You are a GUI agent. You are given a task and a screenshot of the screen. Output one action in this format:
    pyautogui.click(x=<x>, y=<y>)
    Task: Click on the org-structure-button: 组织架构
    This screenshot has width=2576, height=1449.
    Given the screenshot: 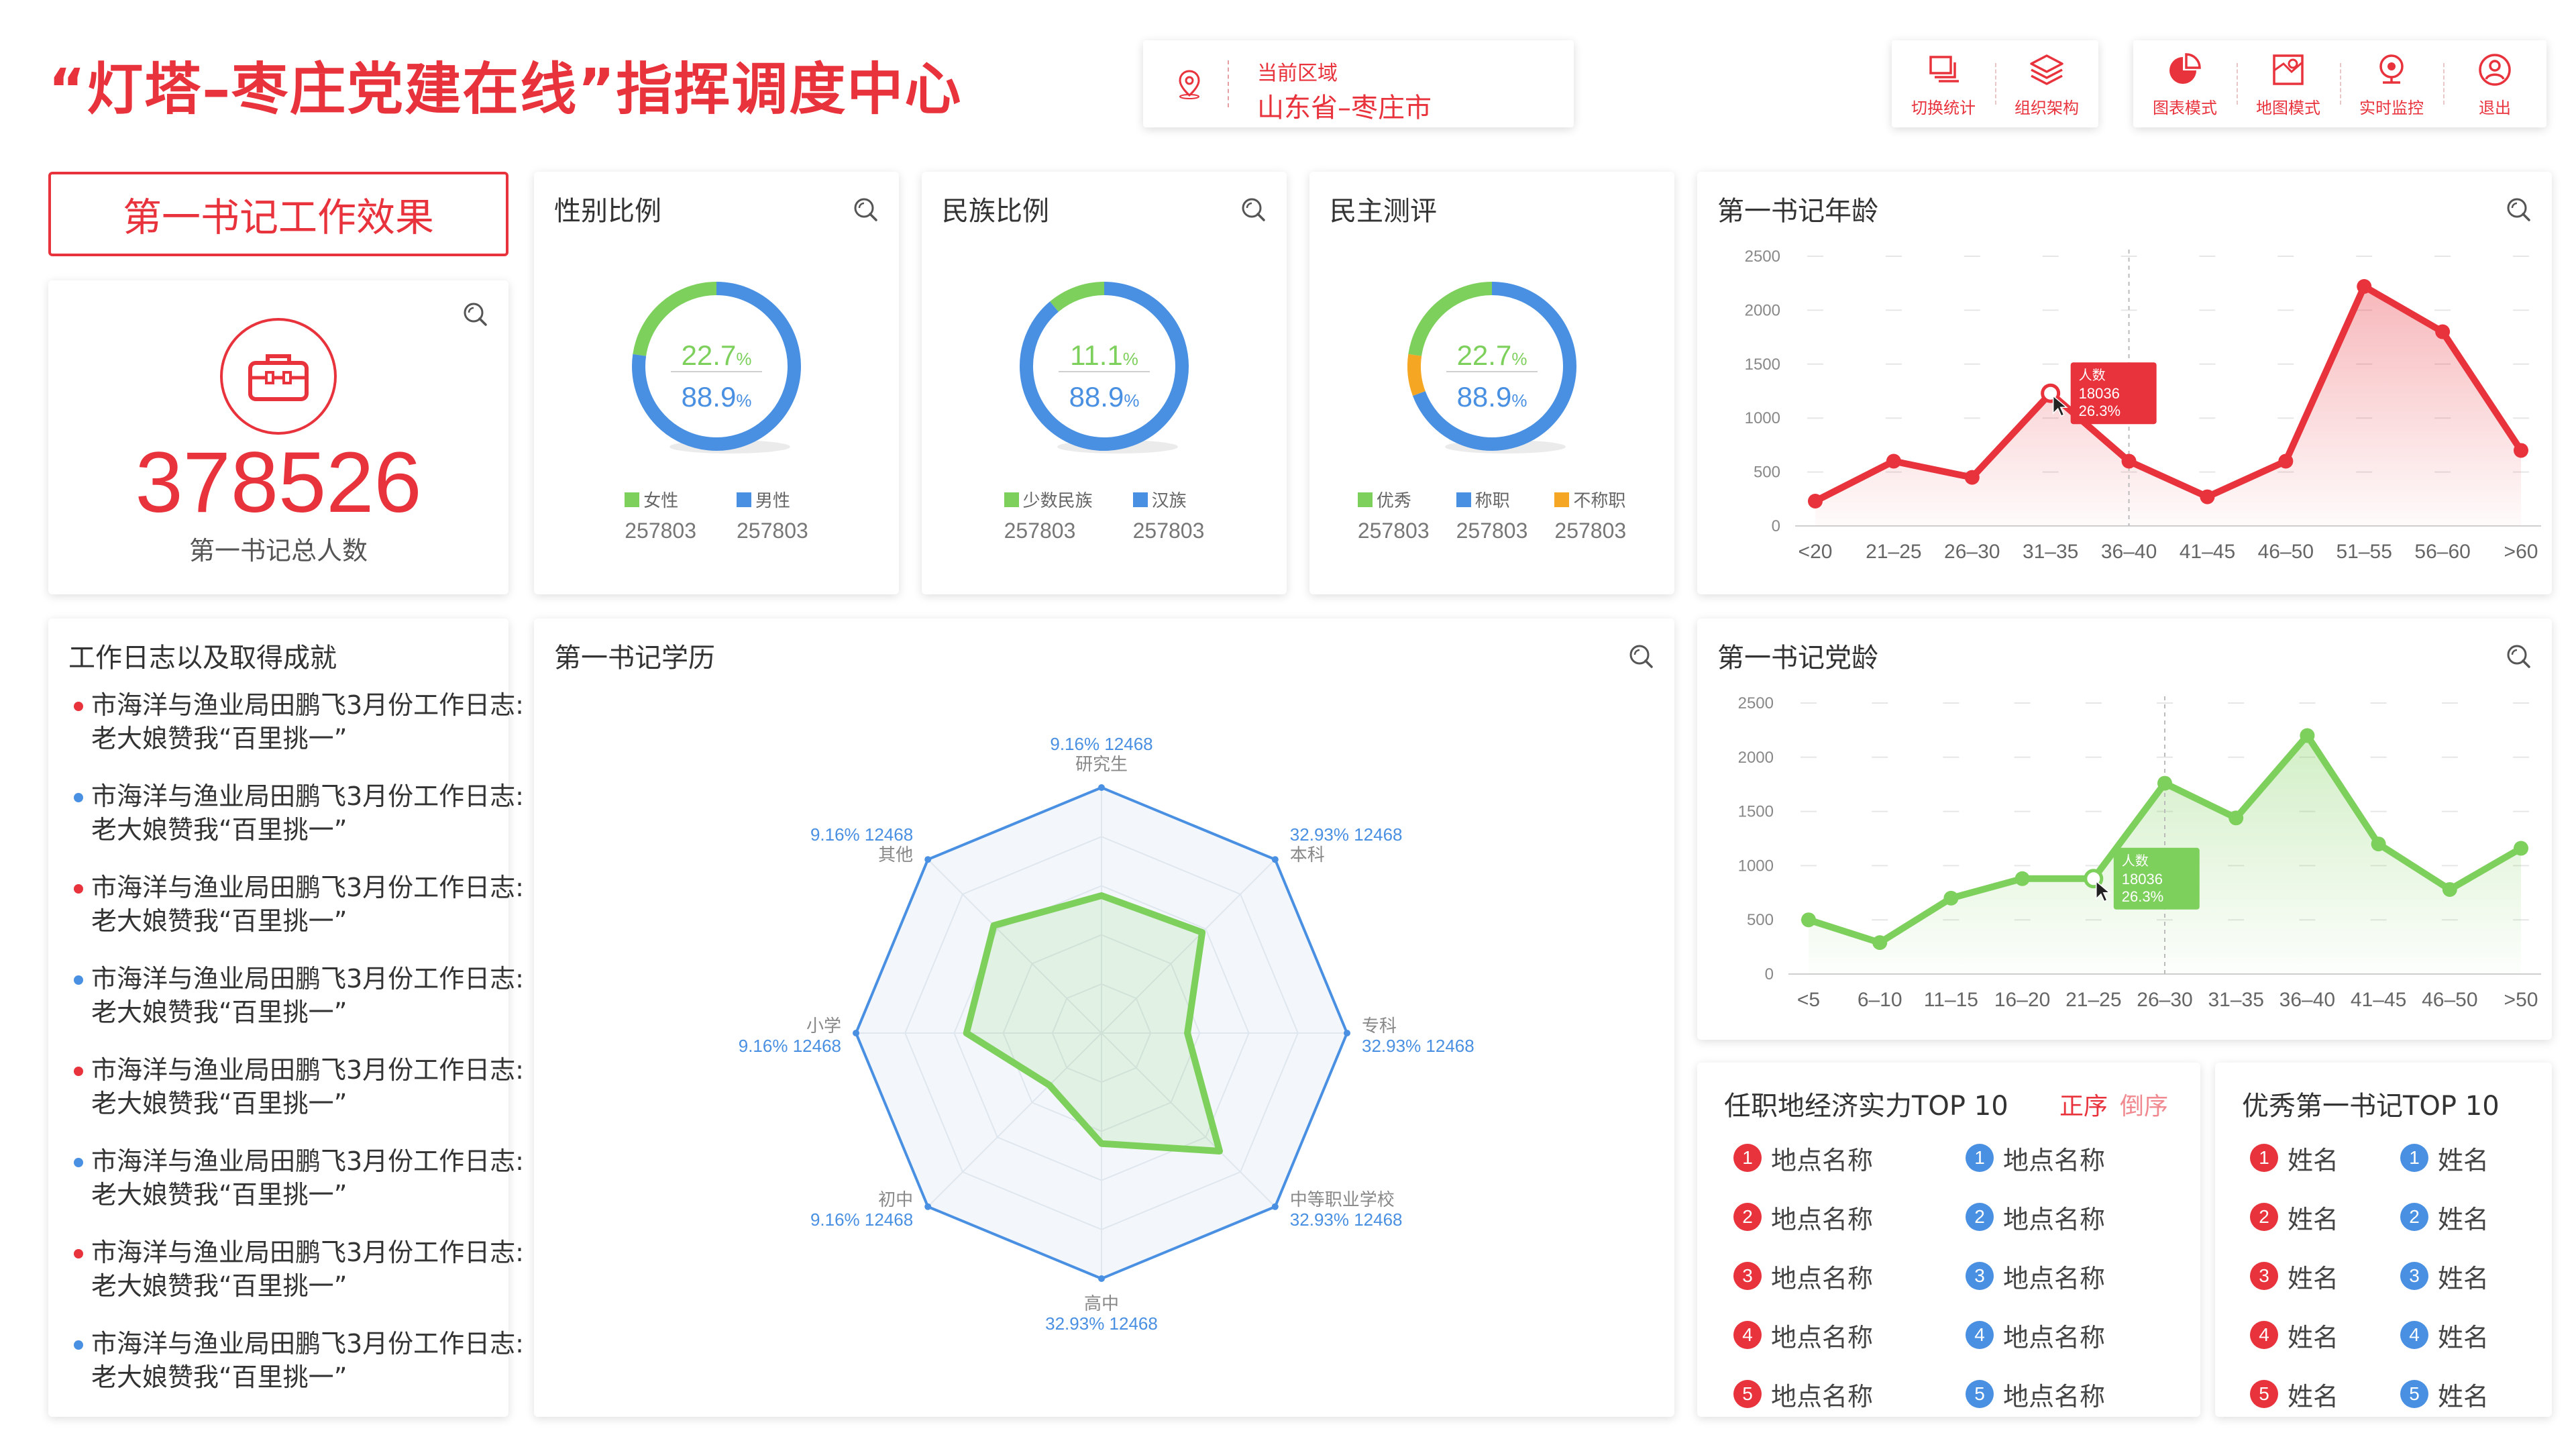 What is the action you would take?
    pyautogui.click(x=2046, y=83)
    